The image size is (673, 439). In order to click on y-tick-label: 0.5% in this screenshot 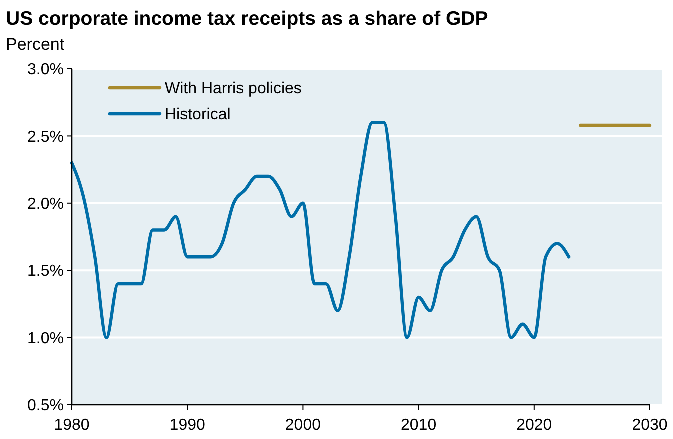, I will do `click(46, 406)`.